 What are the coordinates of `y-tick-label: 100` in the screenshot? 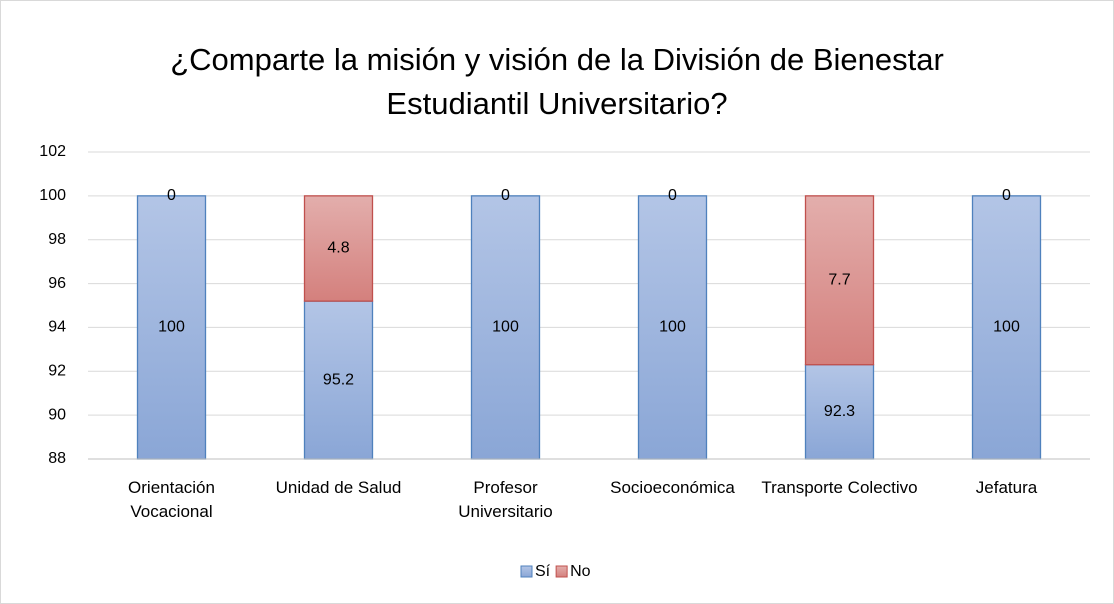 It's located at (52, 195).